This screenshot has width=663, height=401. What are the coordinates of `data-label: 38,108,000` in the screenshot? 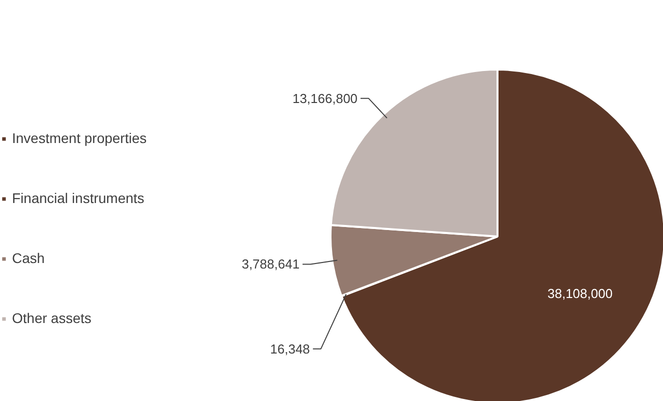 It's located at (580, 293).